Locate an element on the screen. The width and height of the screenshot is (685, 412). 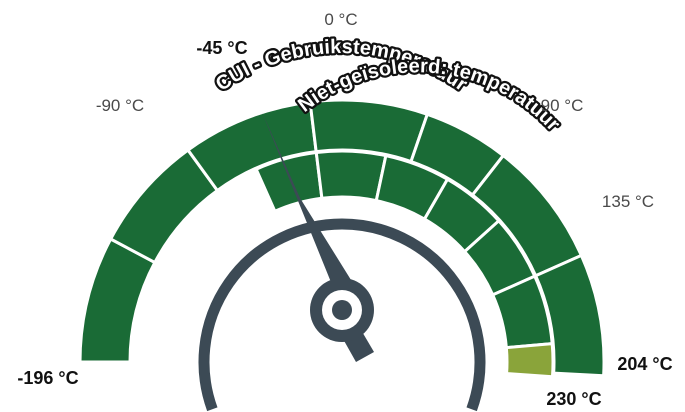
tick-label-90: 90 °C is located at coordinates (562, 105).